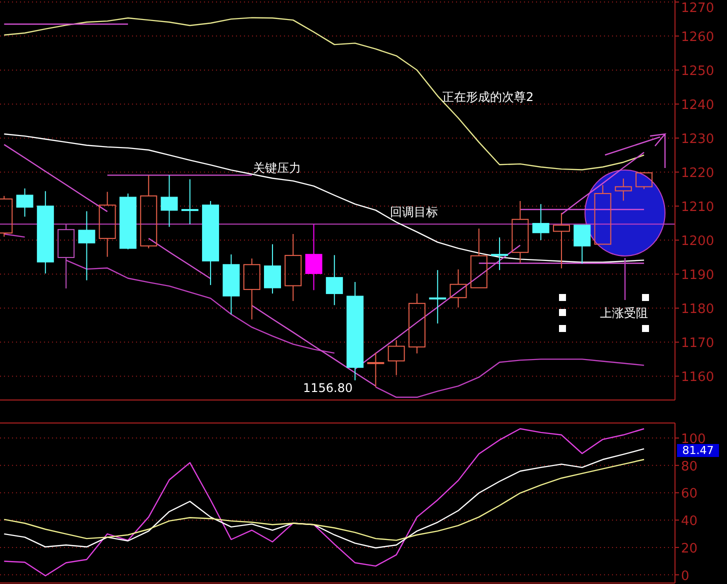  What do you see at coordinates (697, 72) in the screenshot?
I see `y-tick-label: 1250` at bounding box center [697, 72].